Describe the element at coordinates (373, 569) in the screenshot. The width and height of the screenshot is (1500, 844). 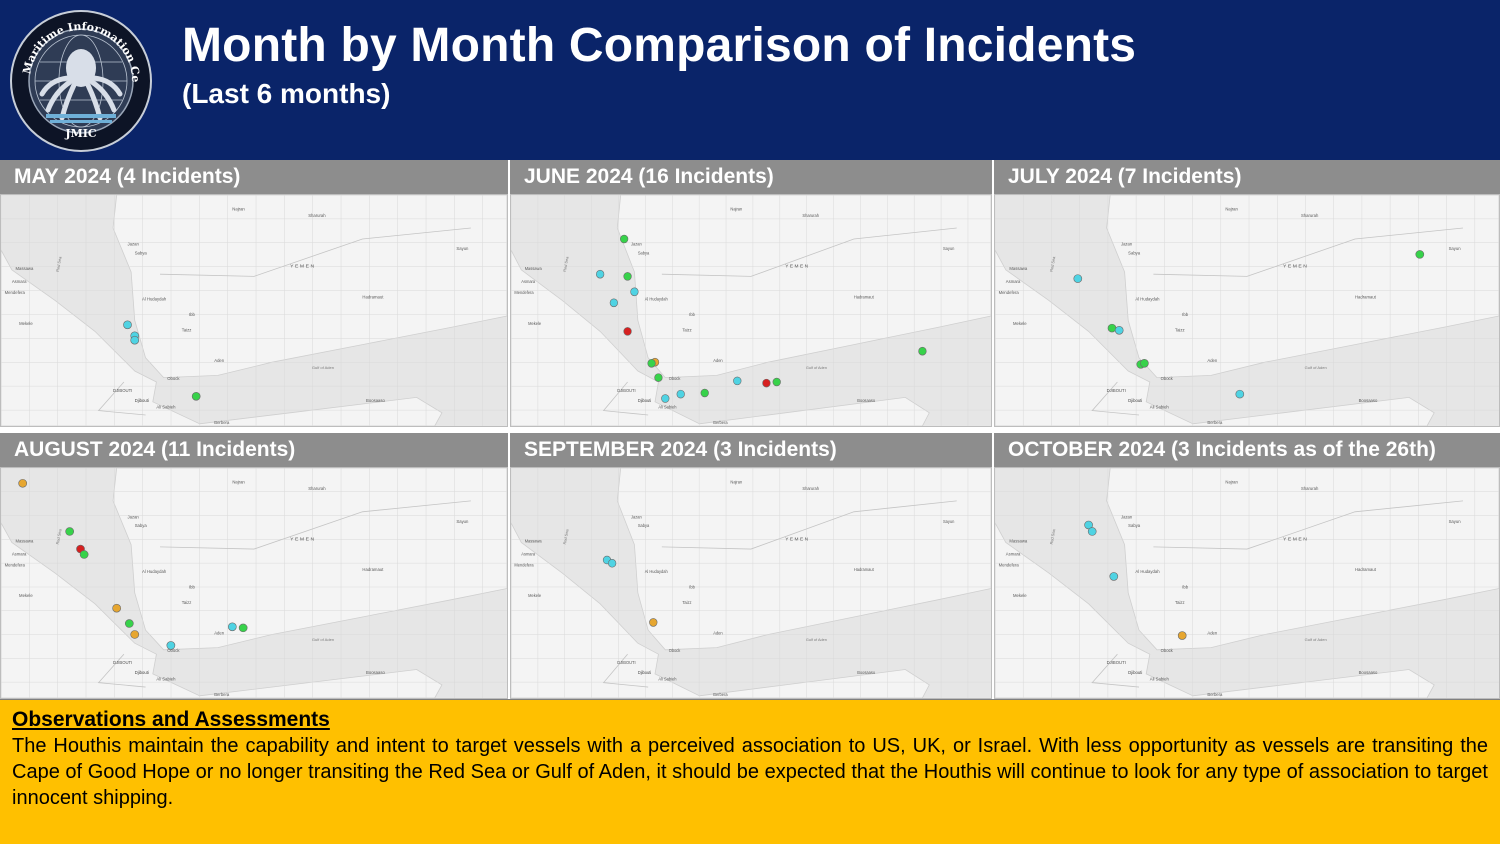
I see `place-label: Hadramaut` at that location.